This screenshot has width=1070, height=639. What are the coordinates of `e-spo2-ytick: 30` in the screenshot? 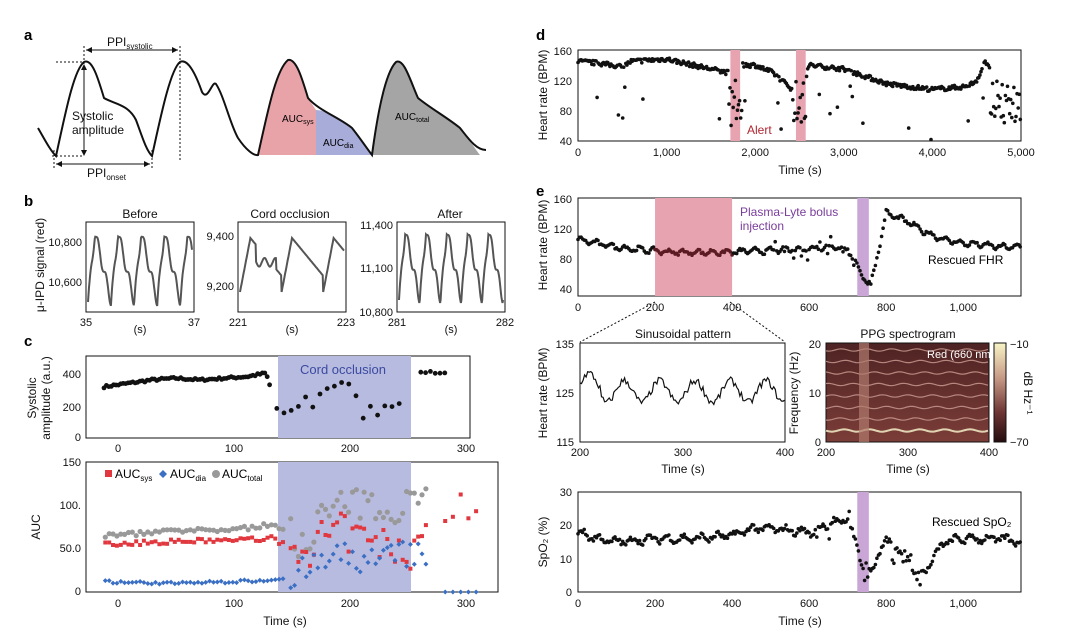 It's located at (566, 493).